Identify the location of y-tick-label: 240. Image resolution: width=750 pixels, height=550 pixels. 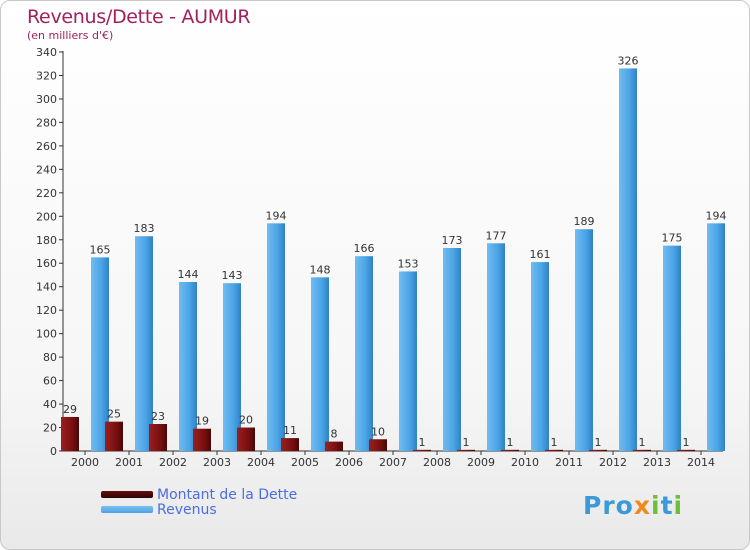
(46, 169).